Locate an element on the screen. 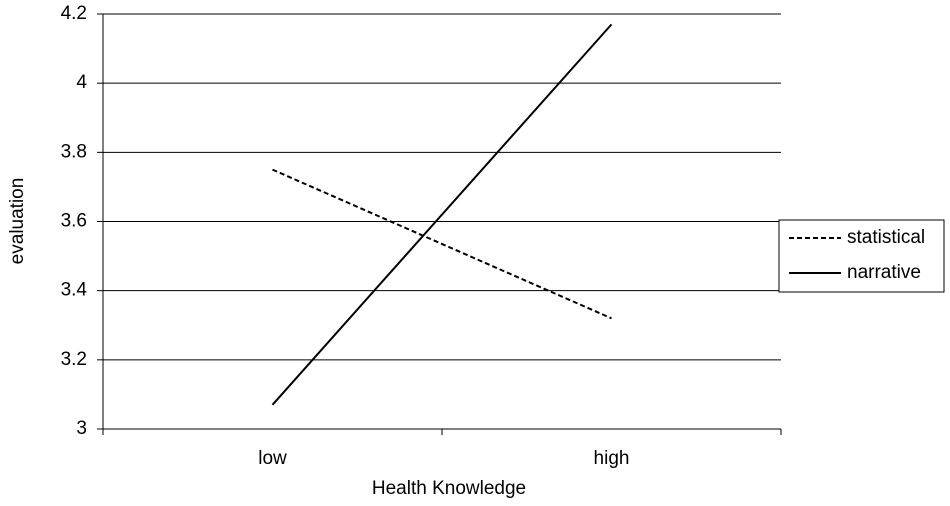  y-tick-label: 4.2 is located at coordinates (74, 13).